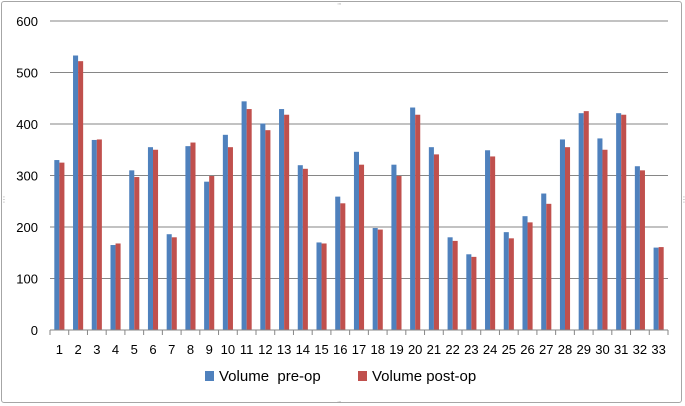 The image size is (685, 406). I want to click on x-tick-label: 8, so click(190, 349).